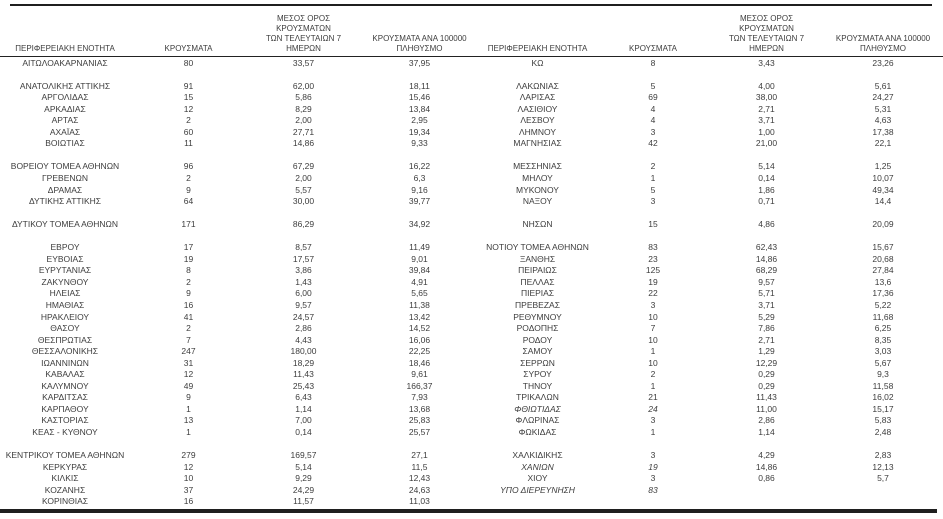 This screenshot has height=519, width=943. What do you see at coordinates (653, 201) in the screenshot?
I see `cases-cell: 3` at bounding box center [653, 201].